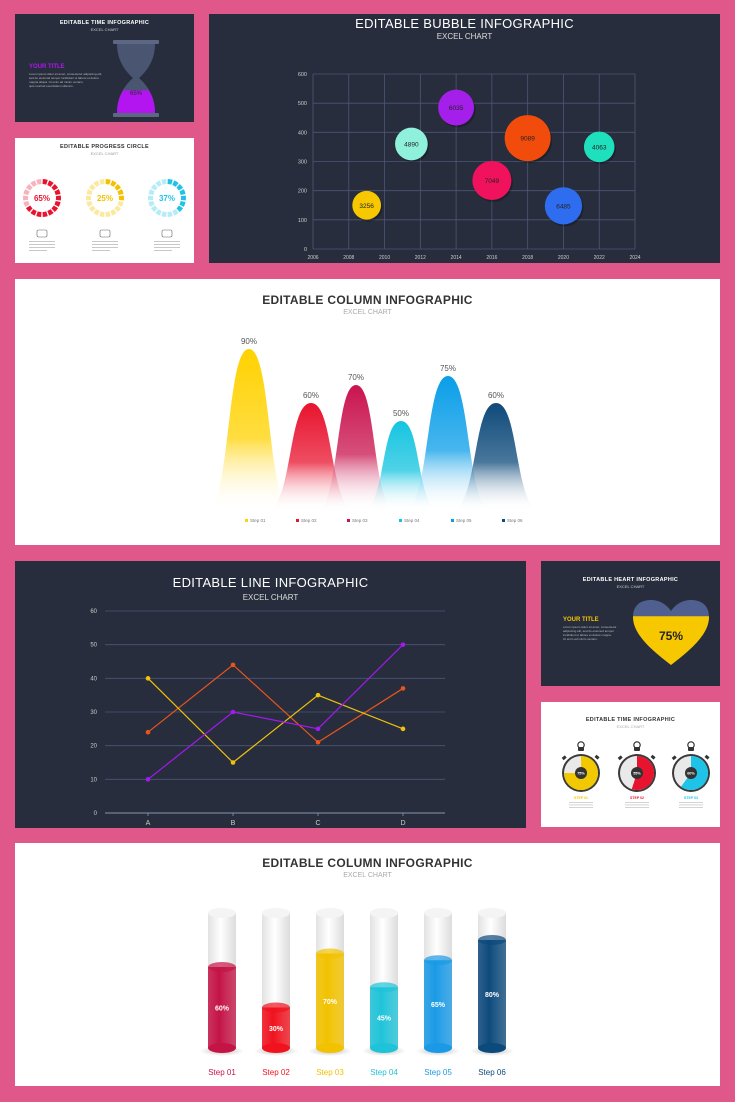 The image size is (735, 1102). I want to click on cylinder-value-label: 80%, so click(492, 995).